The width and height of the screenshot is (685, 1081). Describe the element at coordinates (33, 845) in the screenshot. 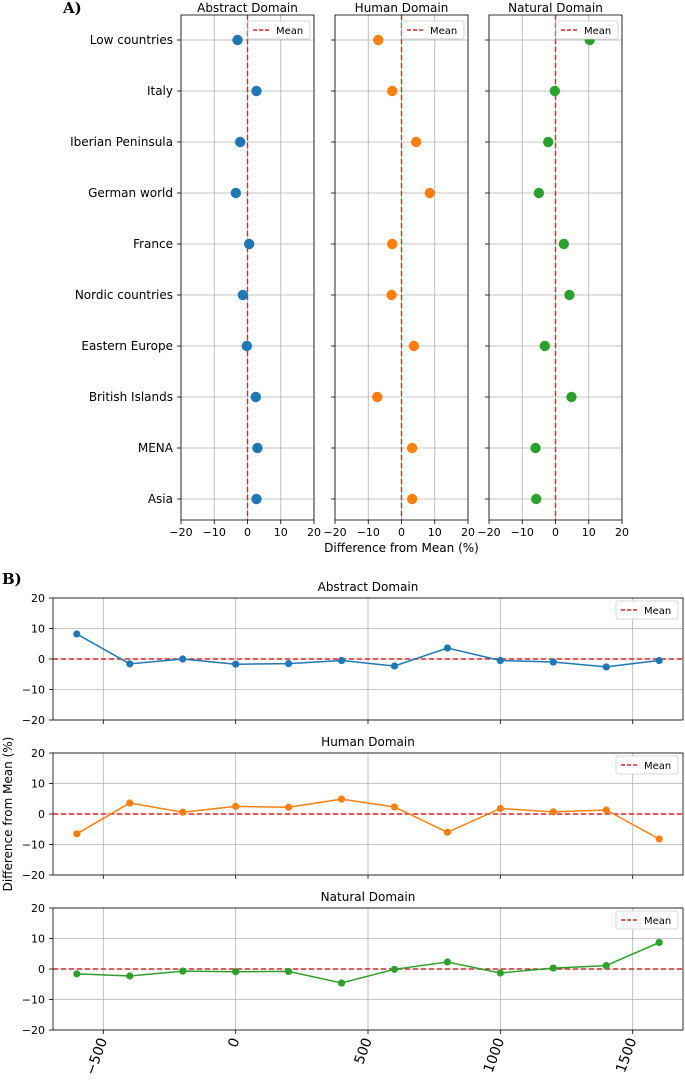

I see `y-tick-label: −10` at that location.